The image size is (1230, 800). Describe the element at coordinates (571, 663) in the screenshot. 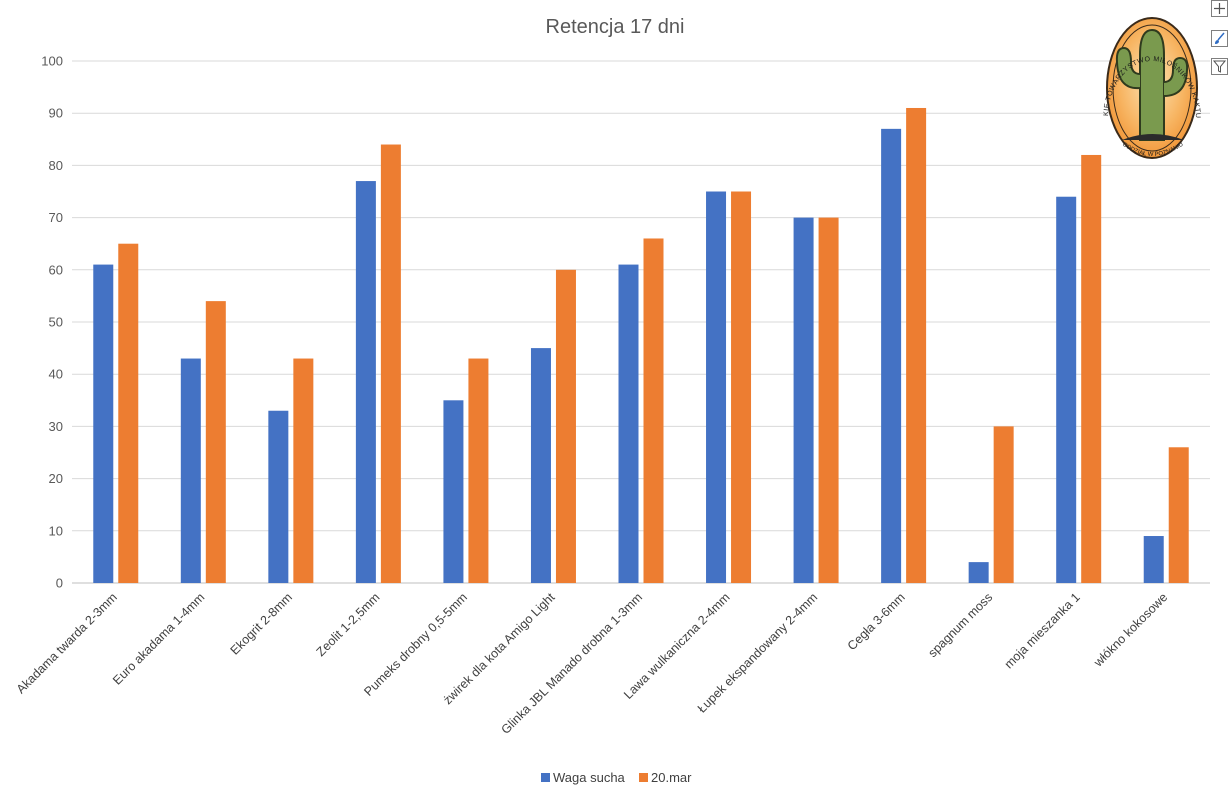

I see `x-tick-label: Glinka JBL Manado drobna 1-3mm` at that location.